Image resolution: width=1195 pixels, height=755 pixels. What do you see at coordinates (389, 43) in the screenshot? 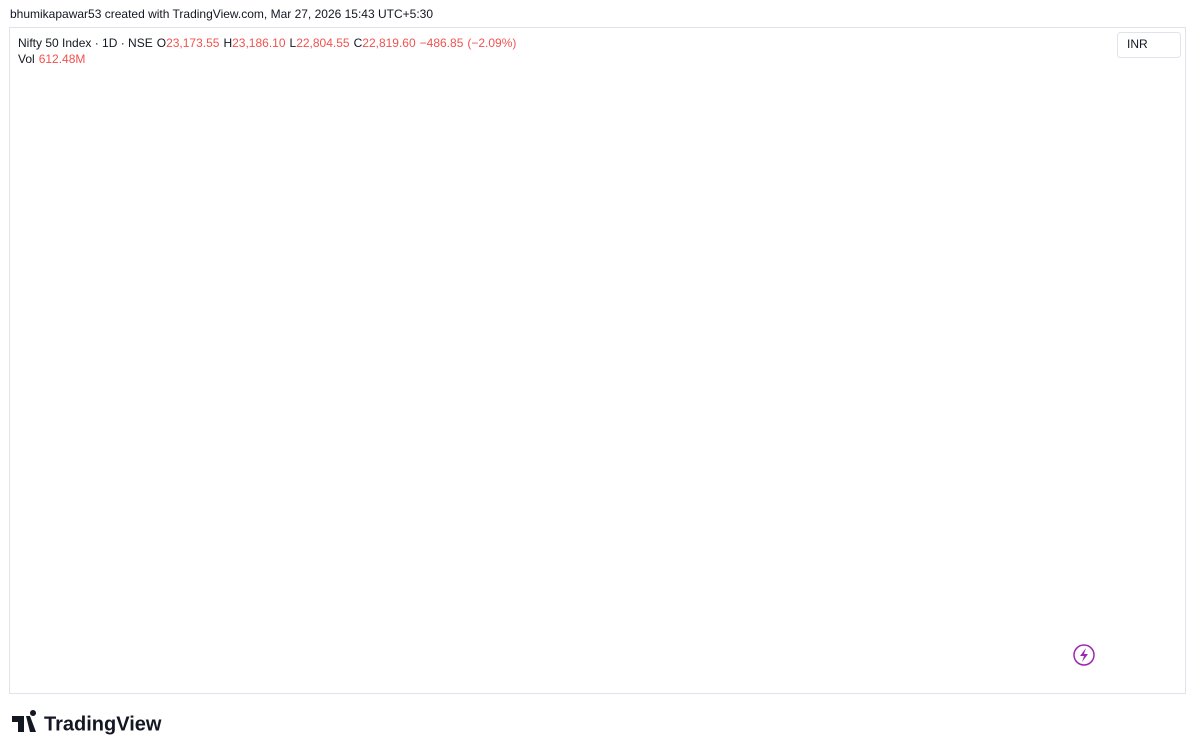
I see `ohlc-value: 22,819.60` at bounding box center [389, 43].